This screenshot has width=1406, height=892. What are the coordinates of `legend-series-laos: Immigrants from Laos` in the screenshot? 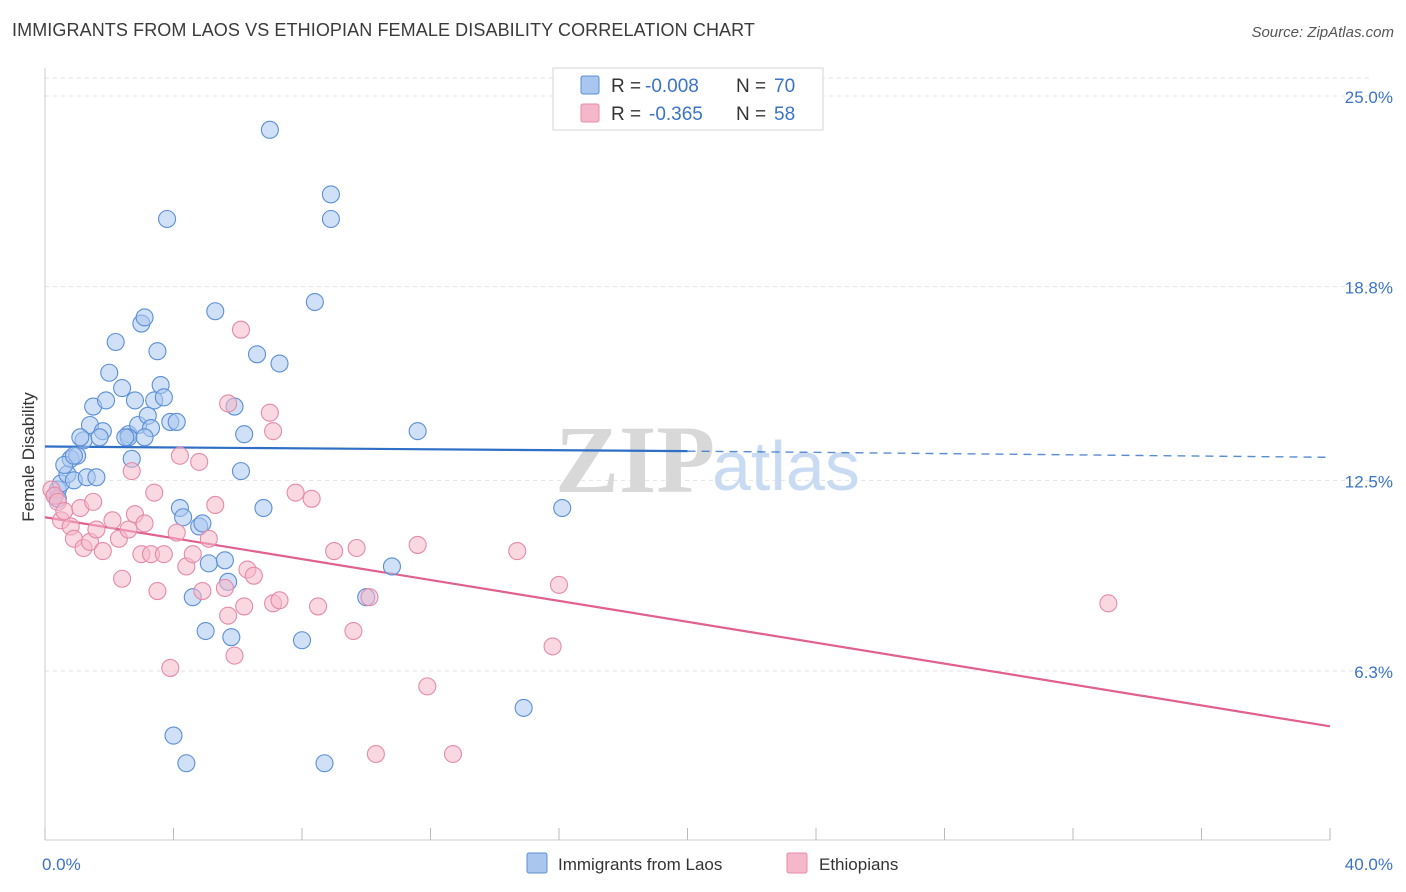 It's located at (640, 864).